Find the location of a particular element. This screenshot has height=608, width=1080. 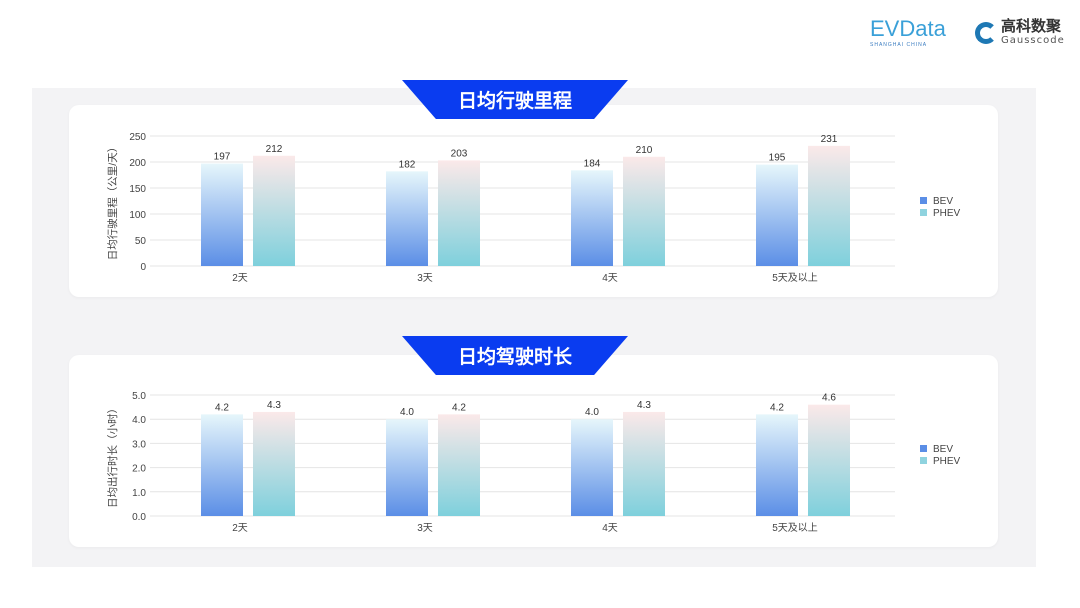

y-tick-label: 250 is located at coordinates (137, 137).